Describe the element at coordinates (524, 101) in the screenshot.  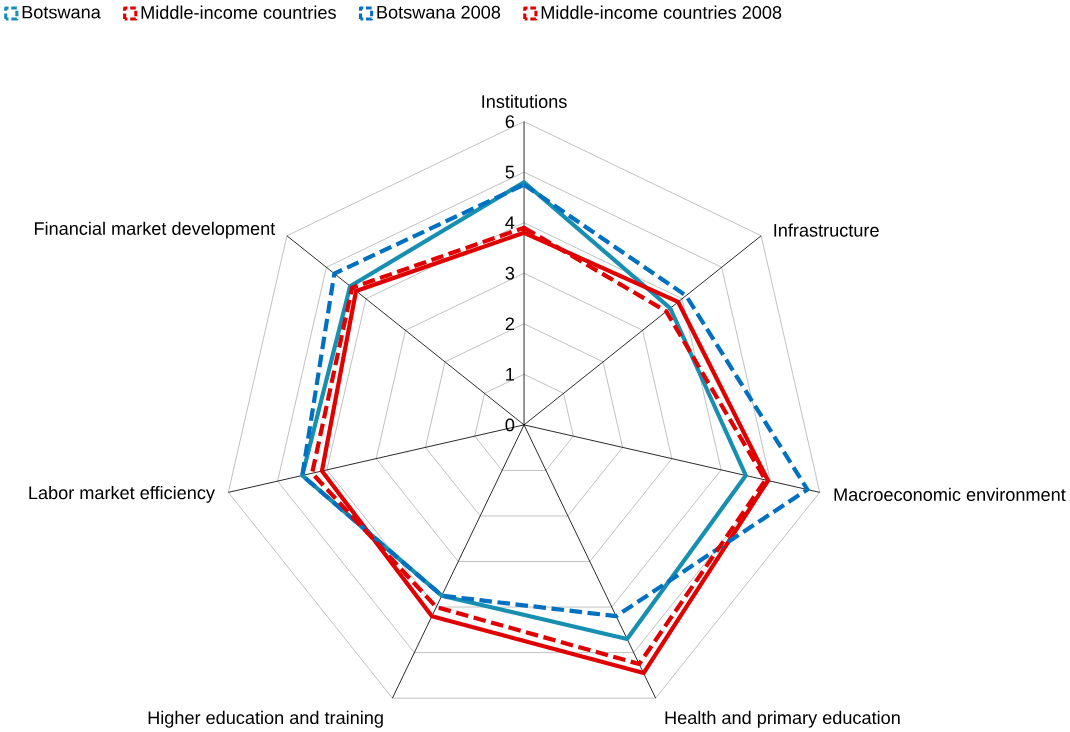
I see `spoke-label: Institutions` at that location.